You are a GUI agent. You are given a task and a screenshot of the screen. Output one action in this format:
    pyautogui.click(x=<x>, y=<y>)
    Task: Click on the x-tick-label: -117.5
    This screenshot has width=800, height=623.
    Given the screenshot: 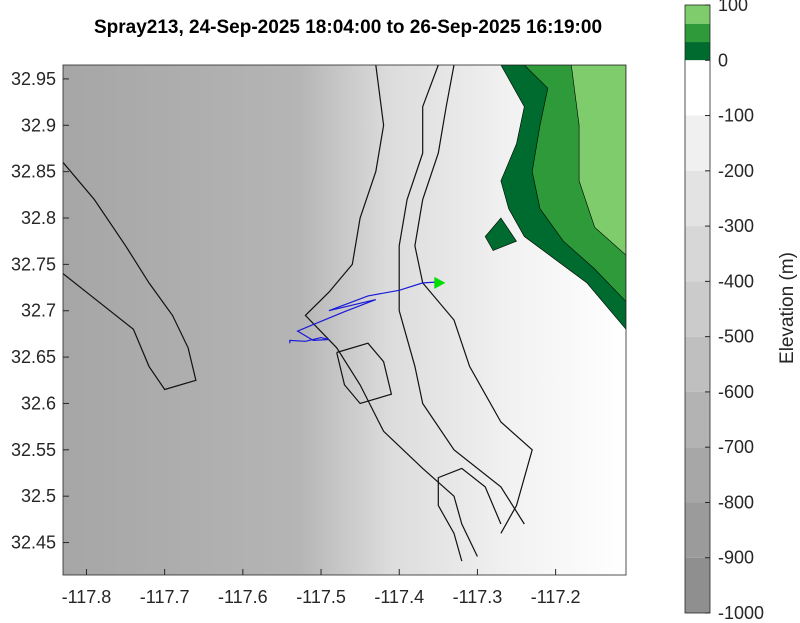 What is the action you would take?
    pyautogui.click(x=321, y=597)
    